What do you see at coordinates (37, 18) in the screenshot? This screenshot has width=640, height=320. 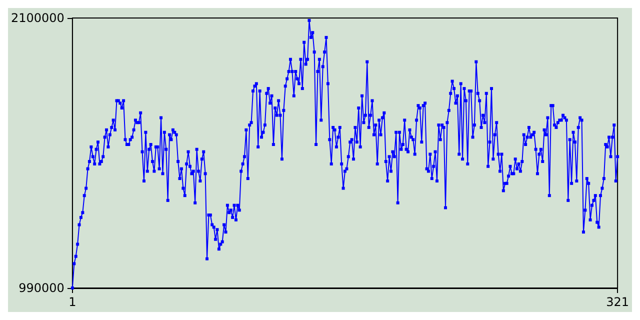 I see `y-tick-label: 2100000` at bounding box center [37, 18].